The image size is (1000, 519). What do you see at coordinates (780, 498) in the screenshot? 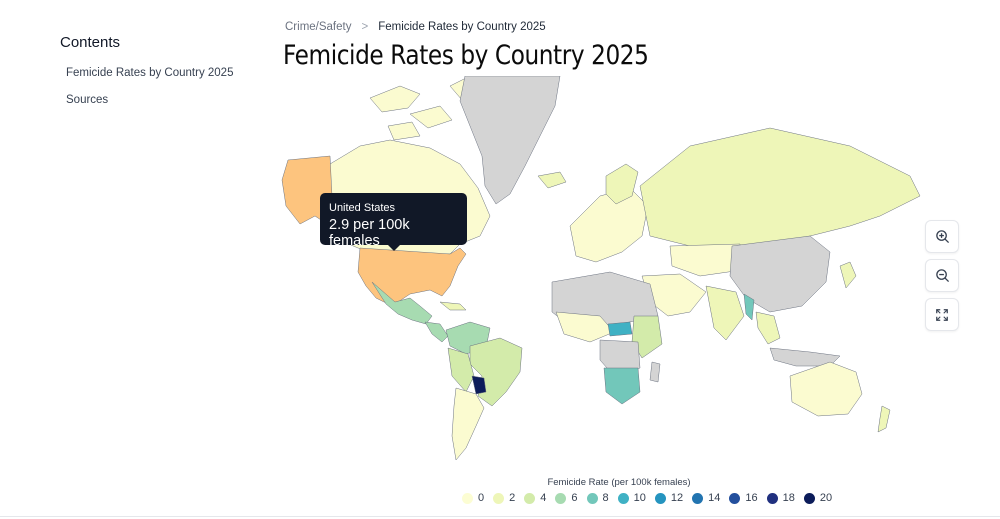
I see `legend-item: 18` at bounding box center [780, 498].